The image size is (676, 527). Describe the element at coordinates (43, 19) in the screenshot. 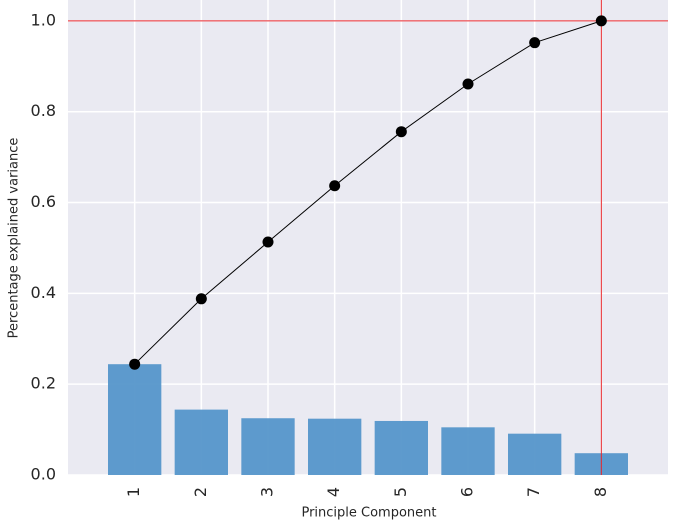

I see `y-tick-label: 1.0` at that location.